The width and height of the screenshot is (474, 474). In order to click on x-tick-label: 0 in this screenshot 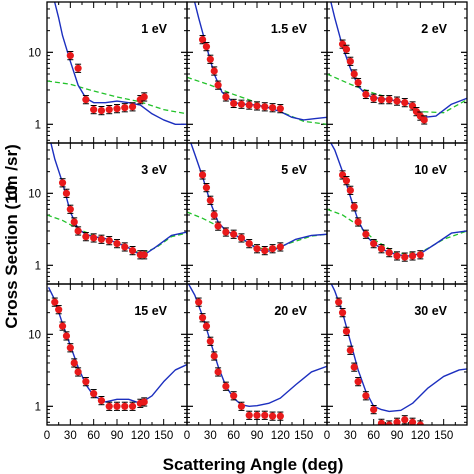, I will do `click(47, 436)`.